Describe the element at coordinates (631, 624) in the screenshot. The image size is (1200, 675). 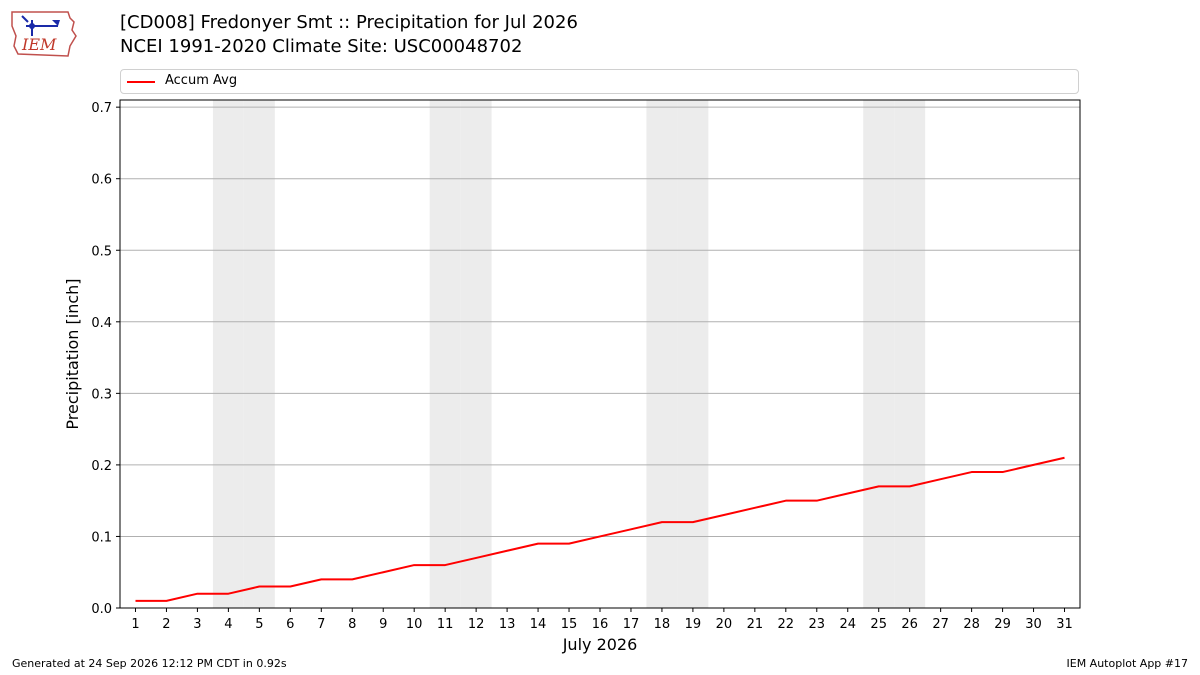
I see `xtick-label-17: 17` at that location.